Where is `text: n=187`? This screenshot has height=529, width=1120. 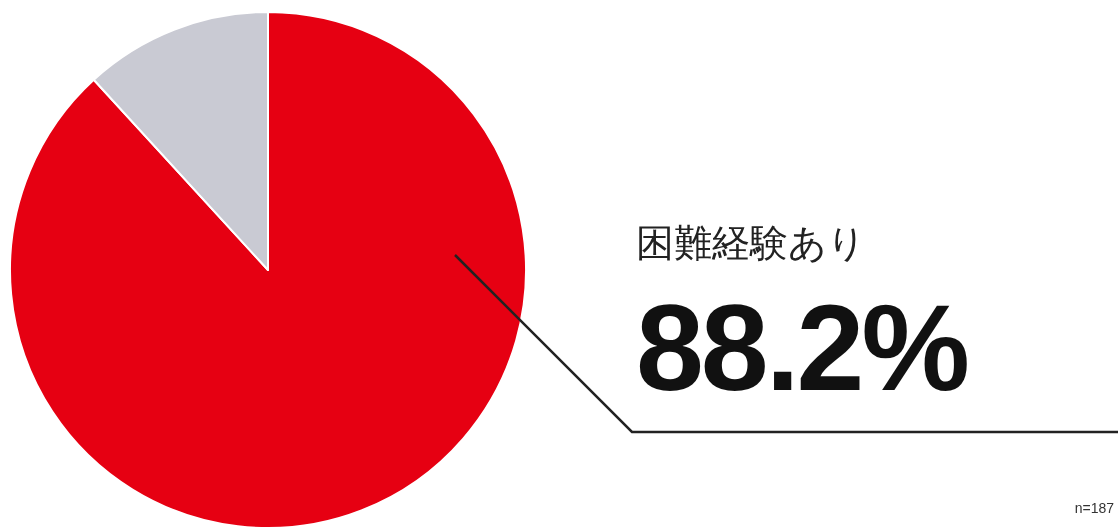 text: n=187 is located at coordinates (1094, 508).